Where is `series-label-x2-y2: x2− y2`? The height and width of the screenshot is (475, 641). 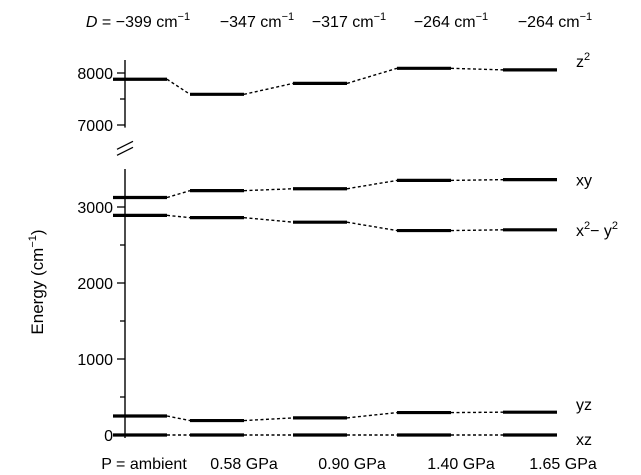 series-label-x2-y2: x2− y2 is located at coordinates (597, 230).